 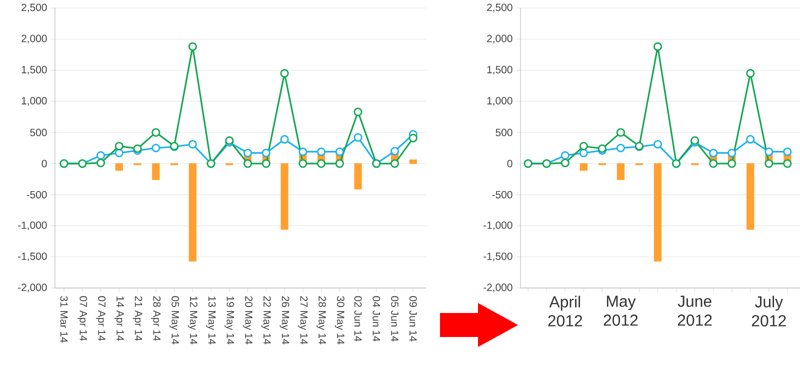 What do you see at coordinates (376, 319) in the screenshot?
I see `x-tick-label: 04 Jun 14` at bounding box center [376, 319].